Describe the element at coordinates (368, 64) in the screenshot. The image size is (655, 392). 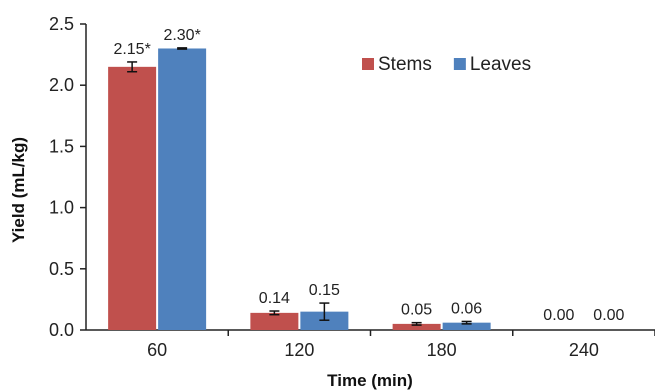
I see `legend-swatch-stems` at that location.